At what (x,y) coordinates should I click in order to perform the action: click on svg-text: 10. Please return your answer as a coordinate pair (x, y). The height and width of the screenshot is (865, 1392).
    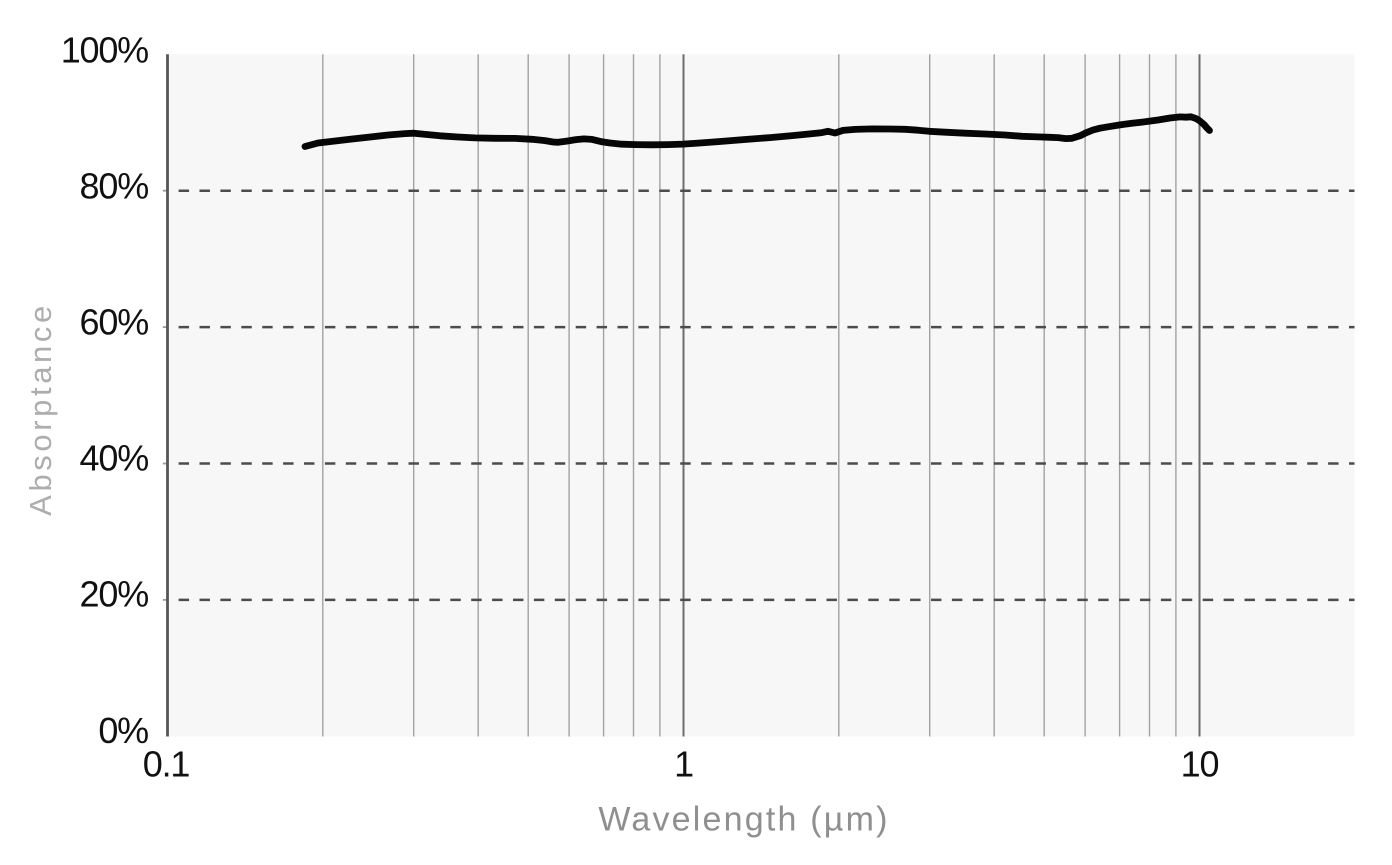
    Looking at the image, I should click on (1200, 764).